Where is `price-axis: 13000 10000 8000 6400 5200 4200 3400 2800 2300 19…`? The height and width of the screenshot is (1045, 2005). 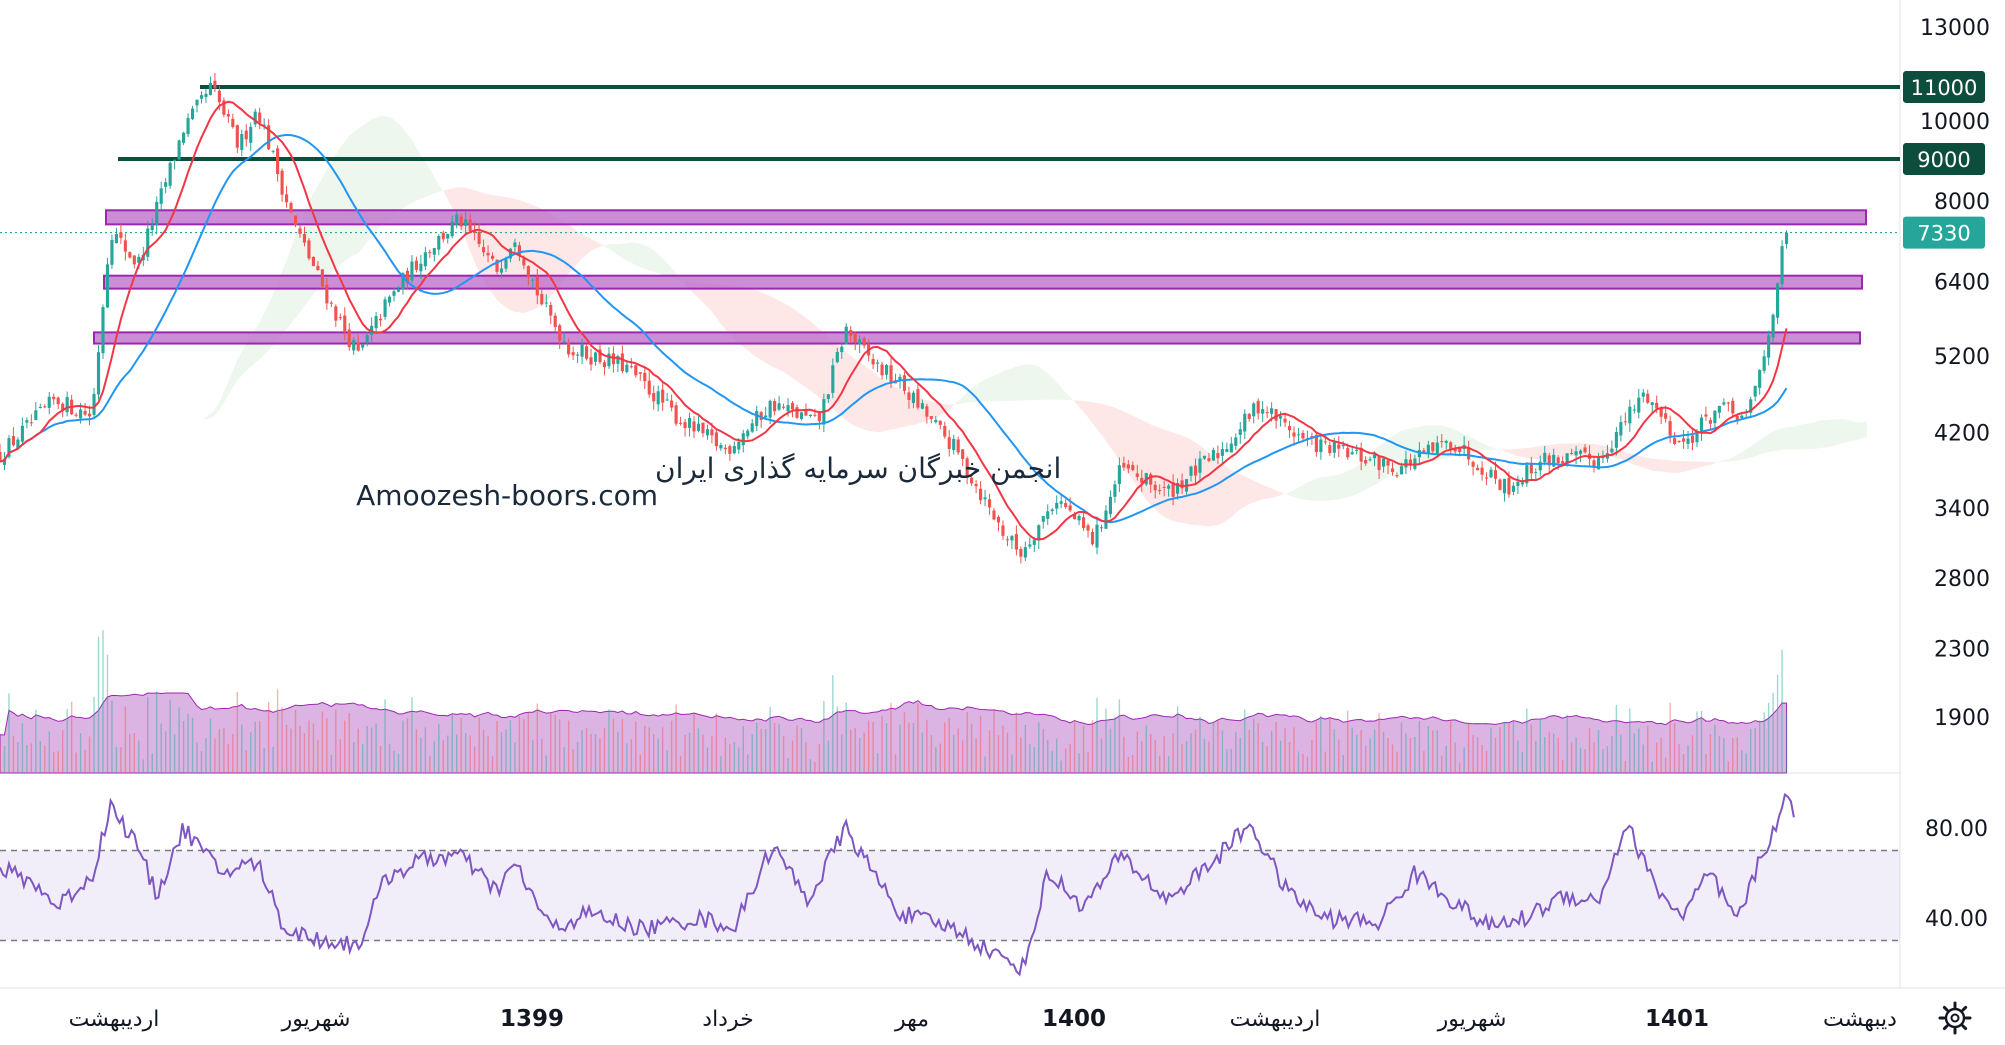
price-axis: 13000 10000 8000 6400 5200 4200 3400 2800 2300 19… is located at coordinates (1955, 373).